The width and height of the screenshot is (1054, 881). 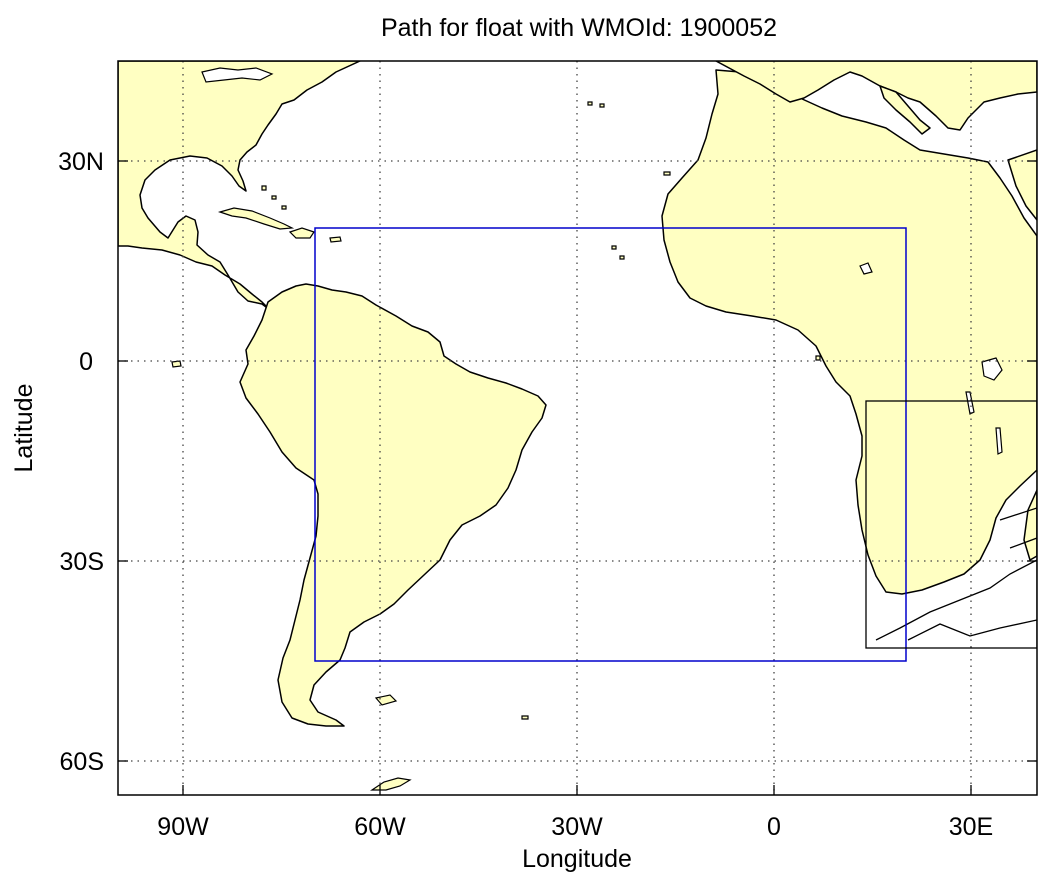 I want to click on south-america-land, so click(x=393, y=505).